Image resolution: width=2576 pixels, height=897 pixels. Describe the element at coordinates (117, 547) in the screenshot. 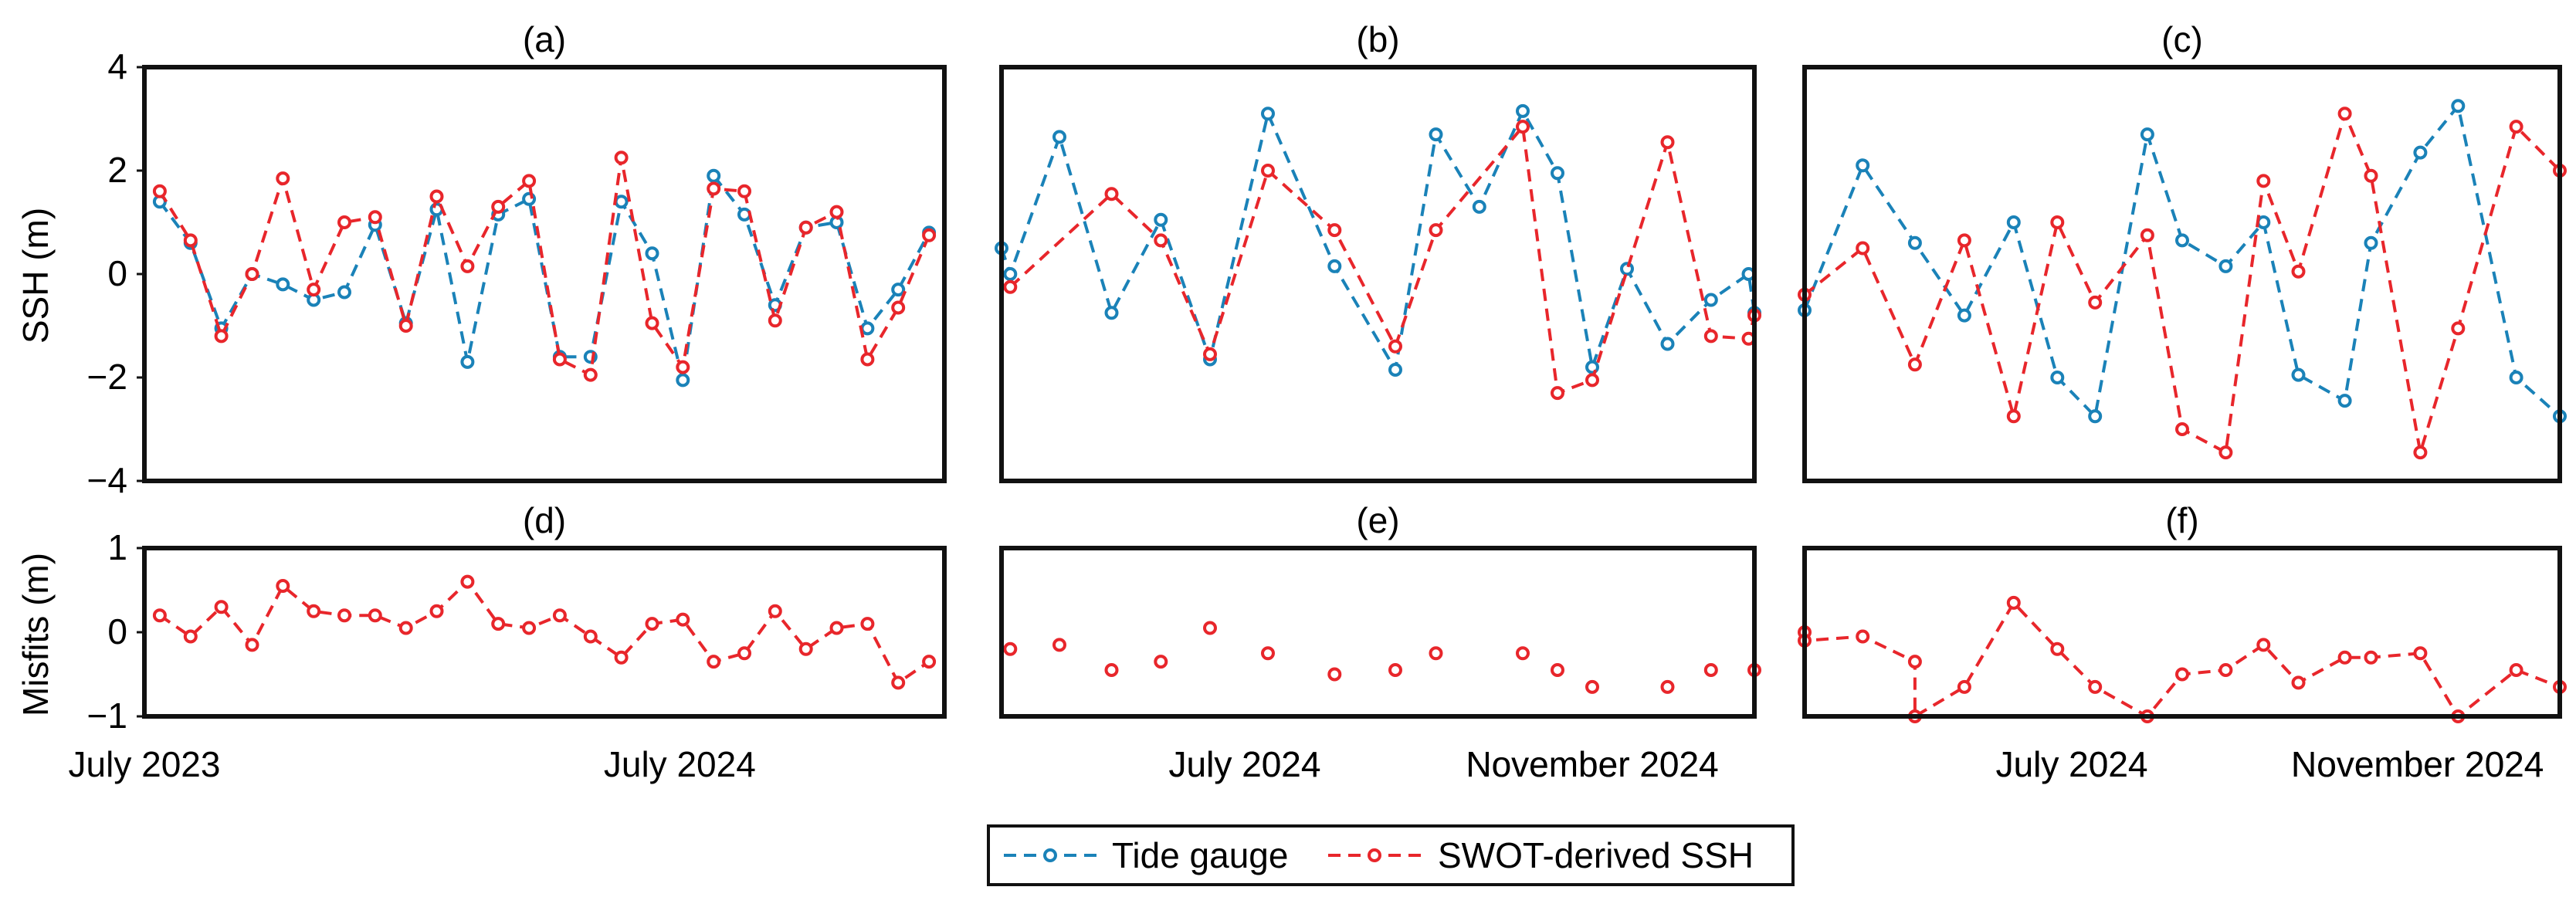

I see `y-tick-label: 1` at that location.